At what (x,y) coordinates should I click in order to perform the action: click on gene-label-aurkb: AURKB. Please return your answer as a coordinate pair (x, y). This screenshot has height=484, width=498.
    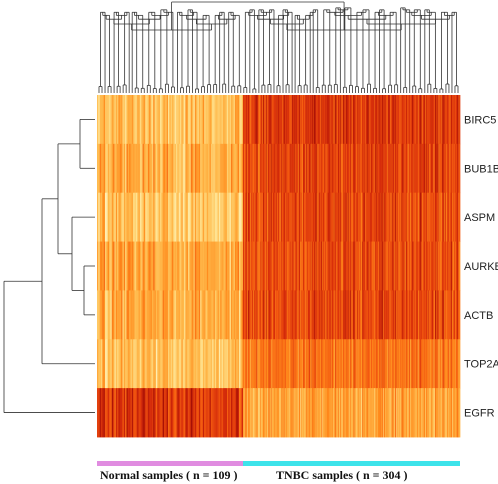
    Looking at the image, I should click on (481, 267).